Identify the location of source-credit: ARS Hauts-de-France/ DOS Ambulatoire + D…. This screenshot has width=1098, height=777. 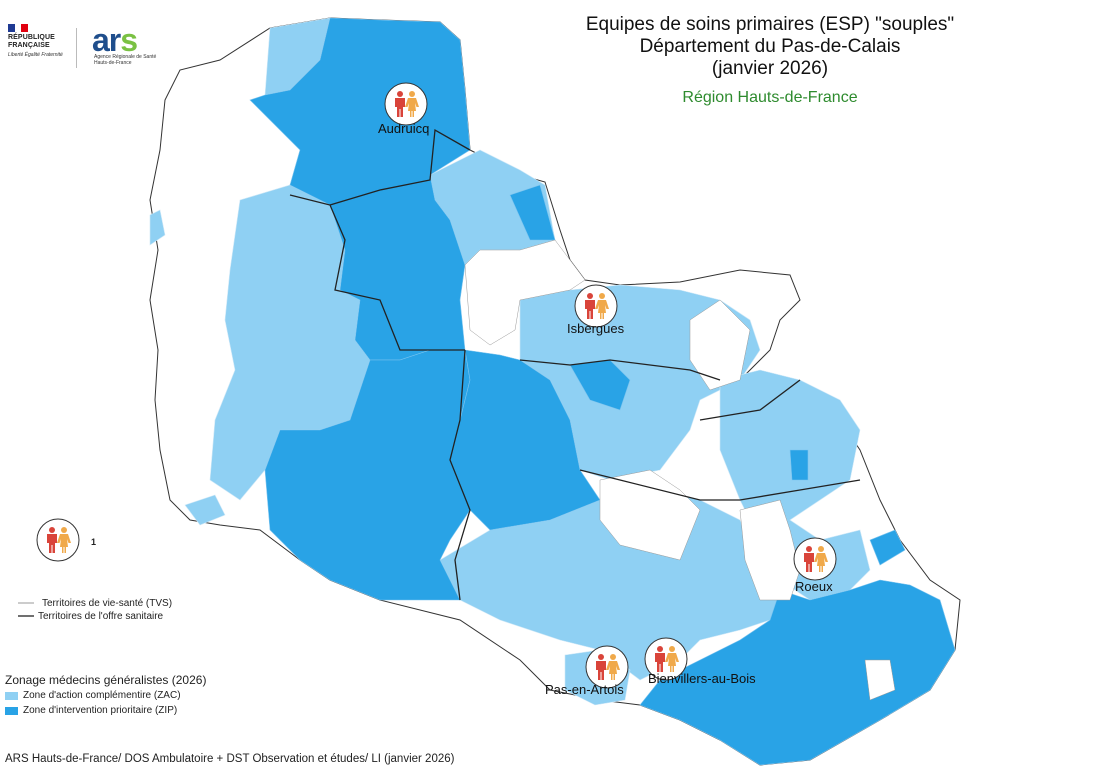
(230, 759).